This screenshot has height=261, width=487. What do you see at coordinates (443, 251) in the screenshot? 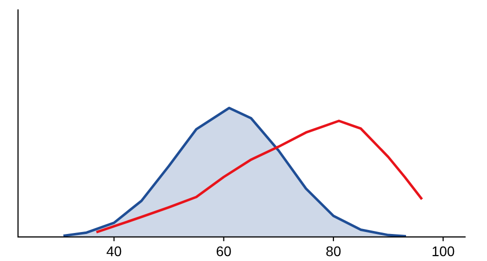
I see `x-tick-label: 100` at bounding box center [443, 251].